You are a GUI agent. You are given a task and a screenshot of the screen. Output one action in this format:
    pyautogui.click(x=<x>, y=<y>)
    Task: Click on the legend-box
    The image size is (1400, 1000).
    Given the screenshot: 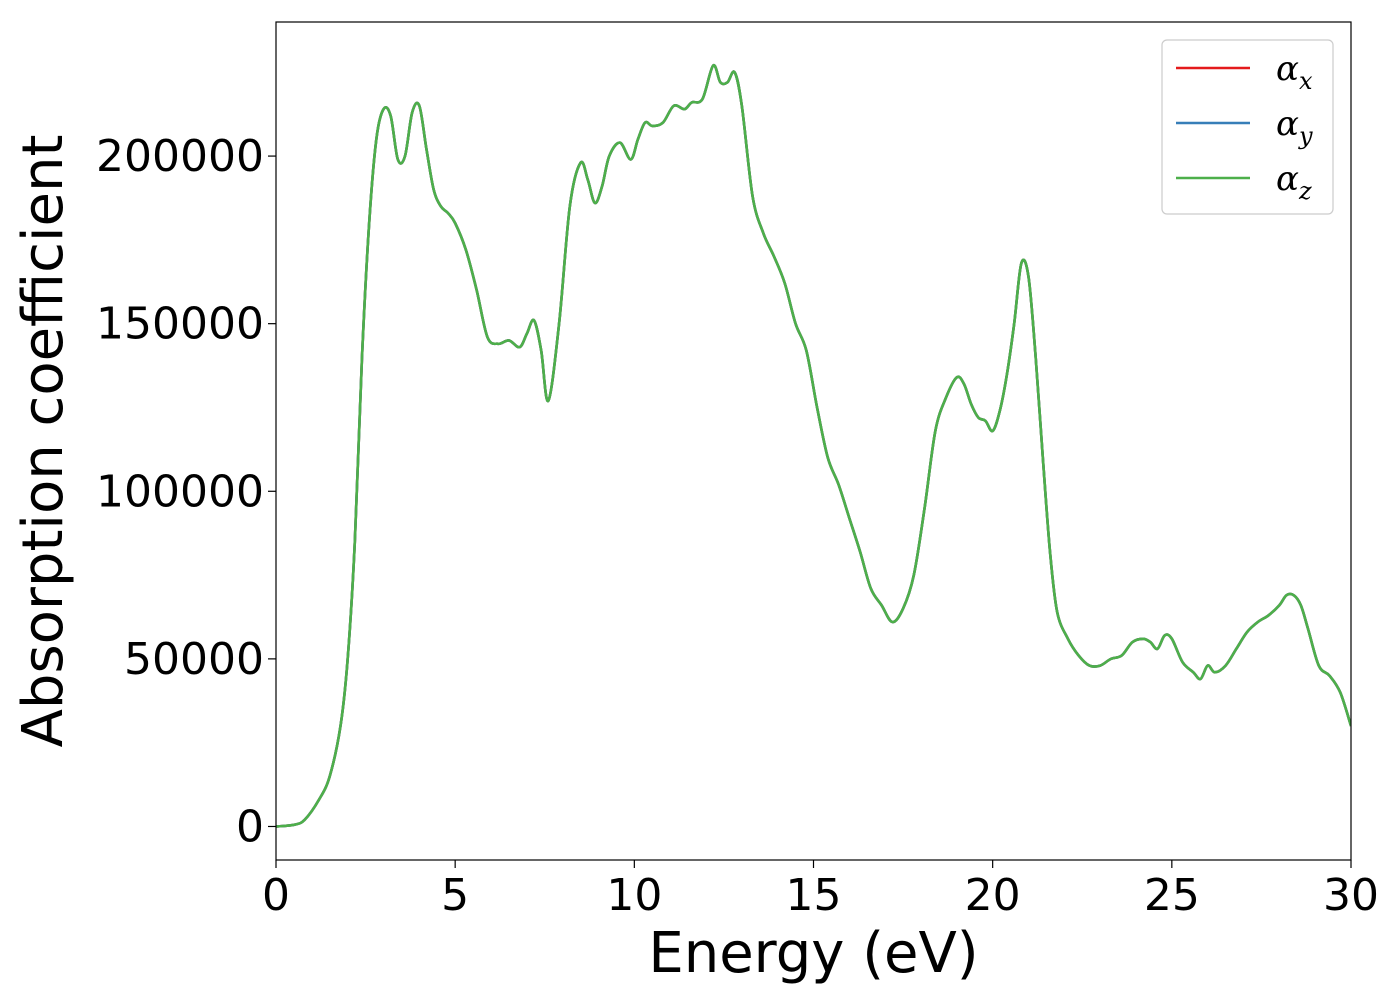 What is the action you would take?
    pyautogui.click(x=1247, y=127)
    